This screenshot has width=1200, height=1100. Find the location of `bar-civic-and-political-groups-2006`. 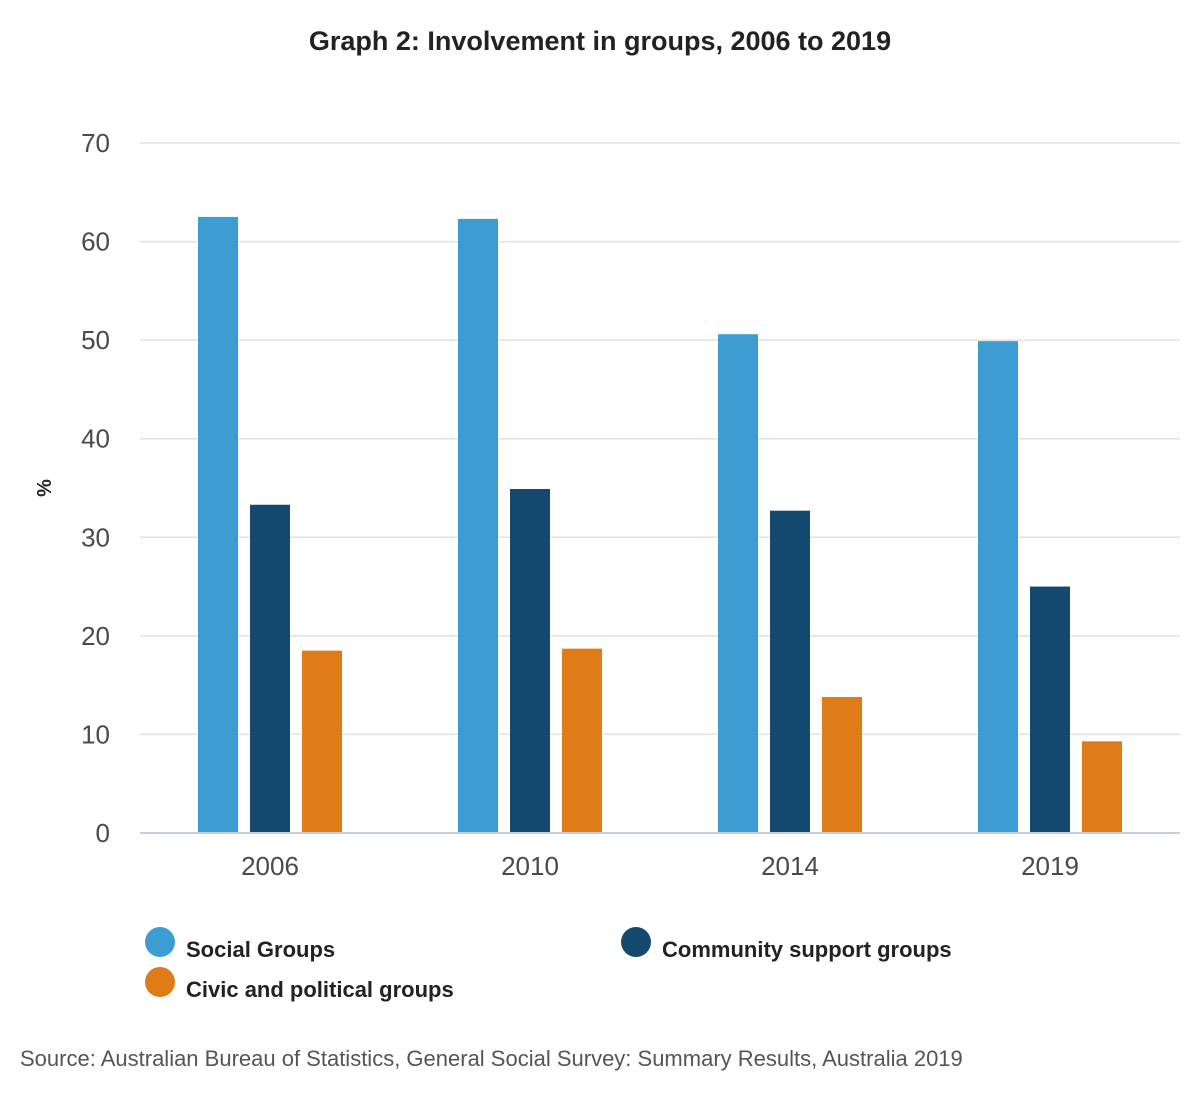

bar-civic-and-political-groups-2006 is located at coordinates (322, 741).